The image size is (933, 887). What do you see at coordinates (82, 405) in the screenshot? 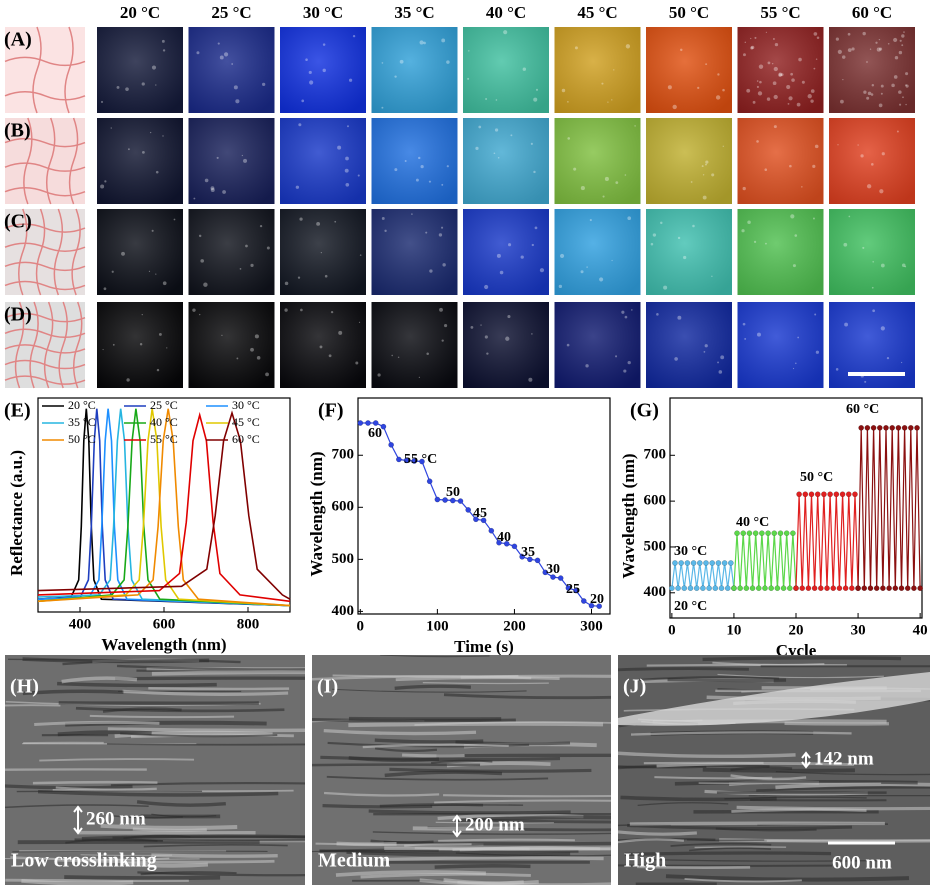
I see `legend-label: 20 °C` at bounding box center [82, 405].